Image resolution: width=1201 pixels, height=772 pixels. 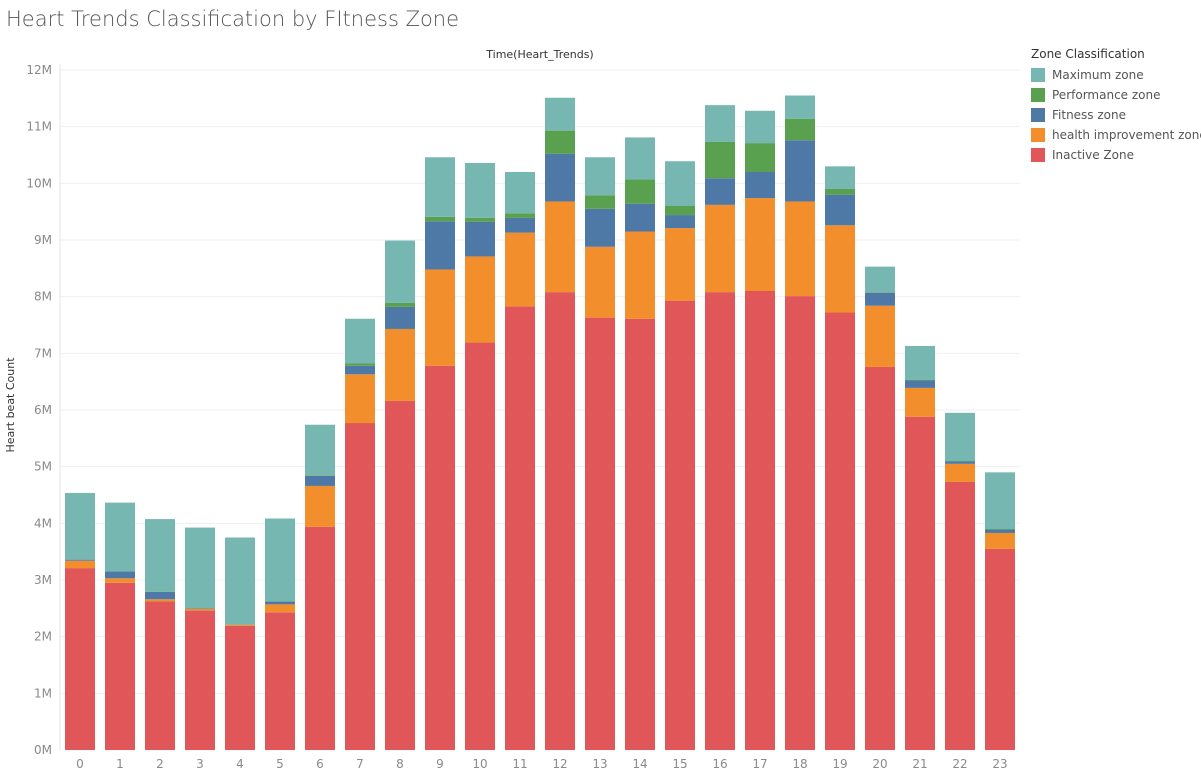 I want to click on legend-item: Maximum zone, so click(x=1115, y=75).